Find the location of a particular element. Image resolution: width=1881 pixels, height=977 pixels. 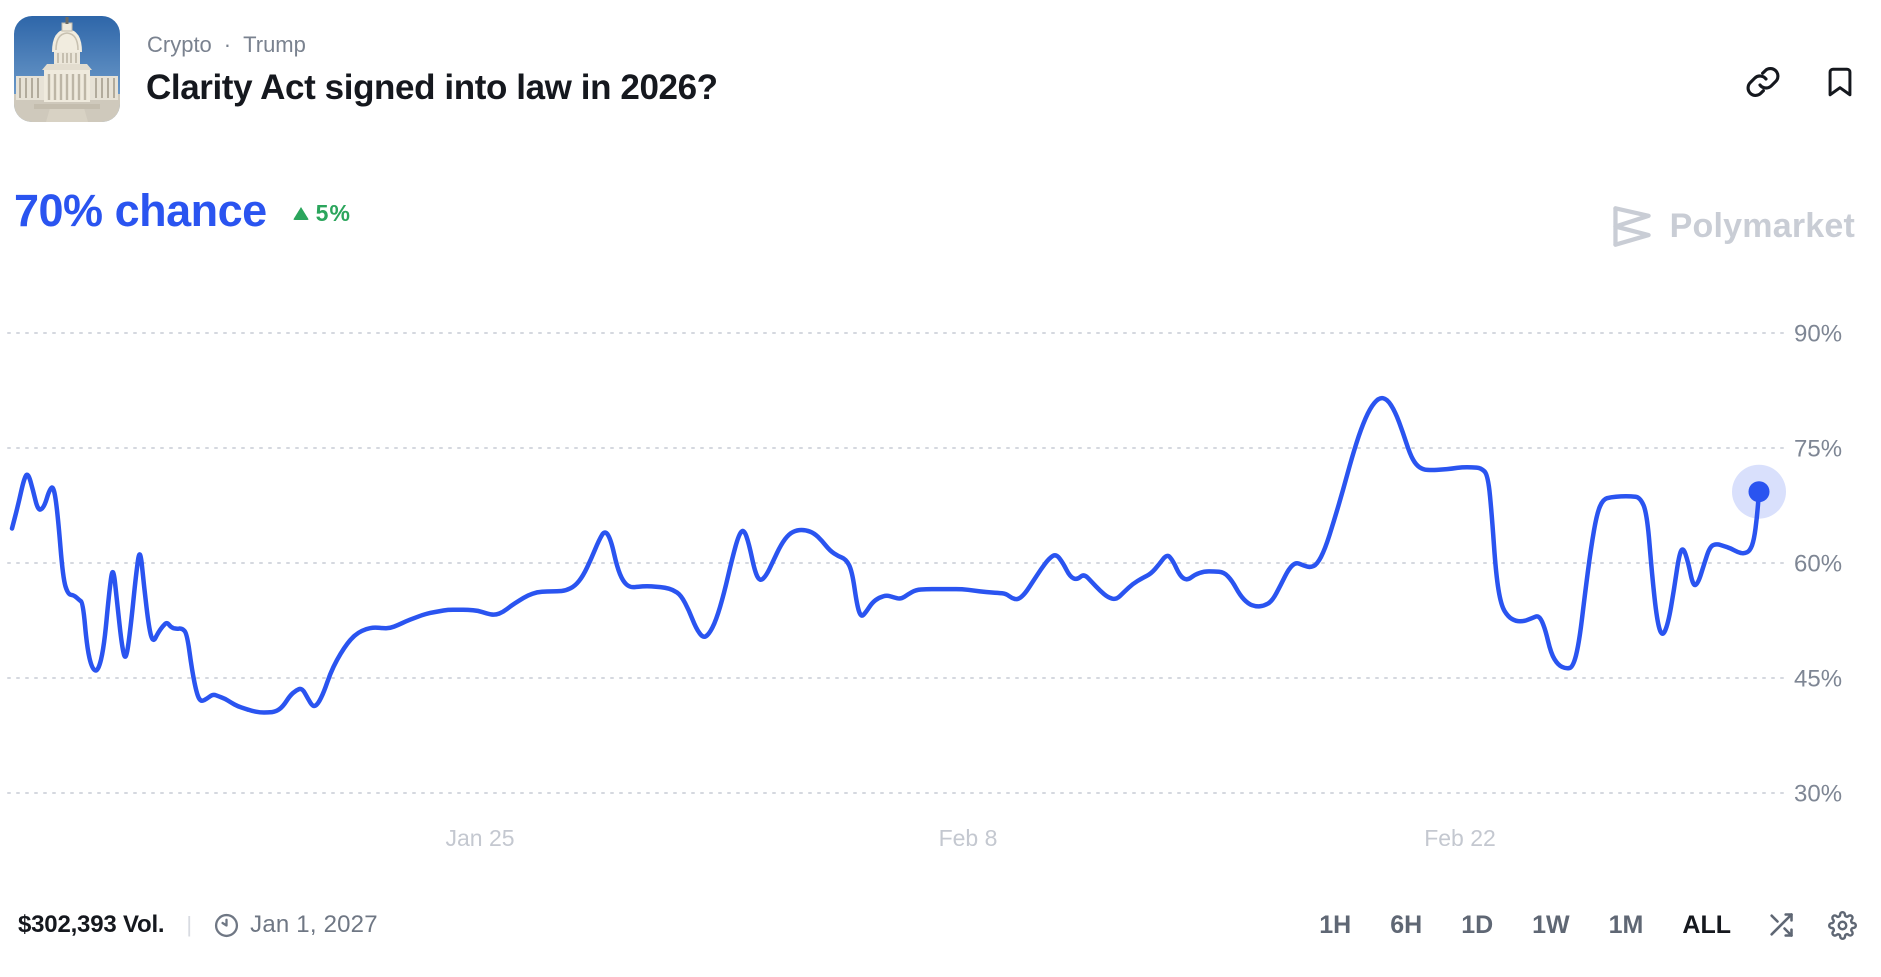

copy-link-icon is located at coordinates (1763, 82).